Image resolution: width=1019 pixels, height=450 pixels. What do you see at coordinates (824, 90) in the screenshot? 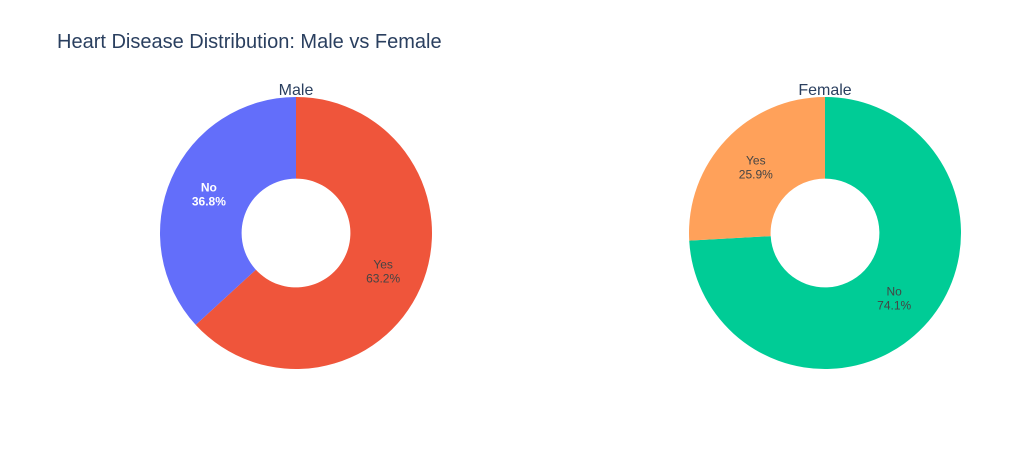
I see `subplot-title-female: Female` at bounding box center [824, 90].